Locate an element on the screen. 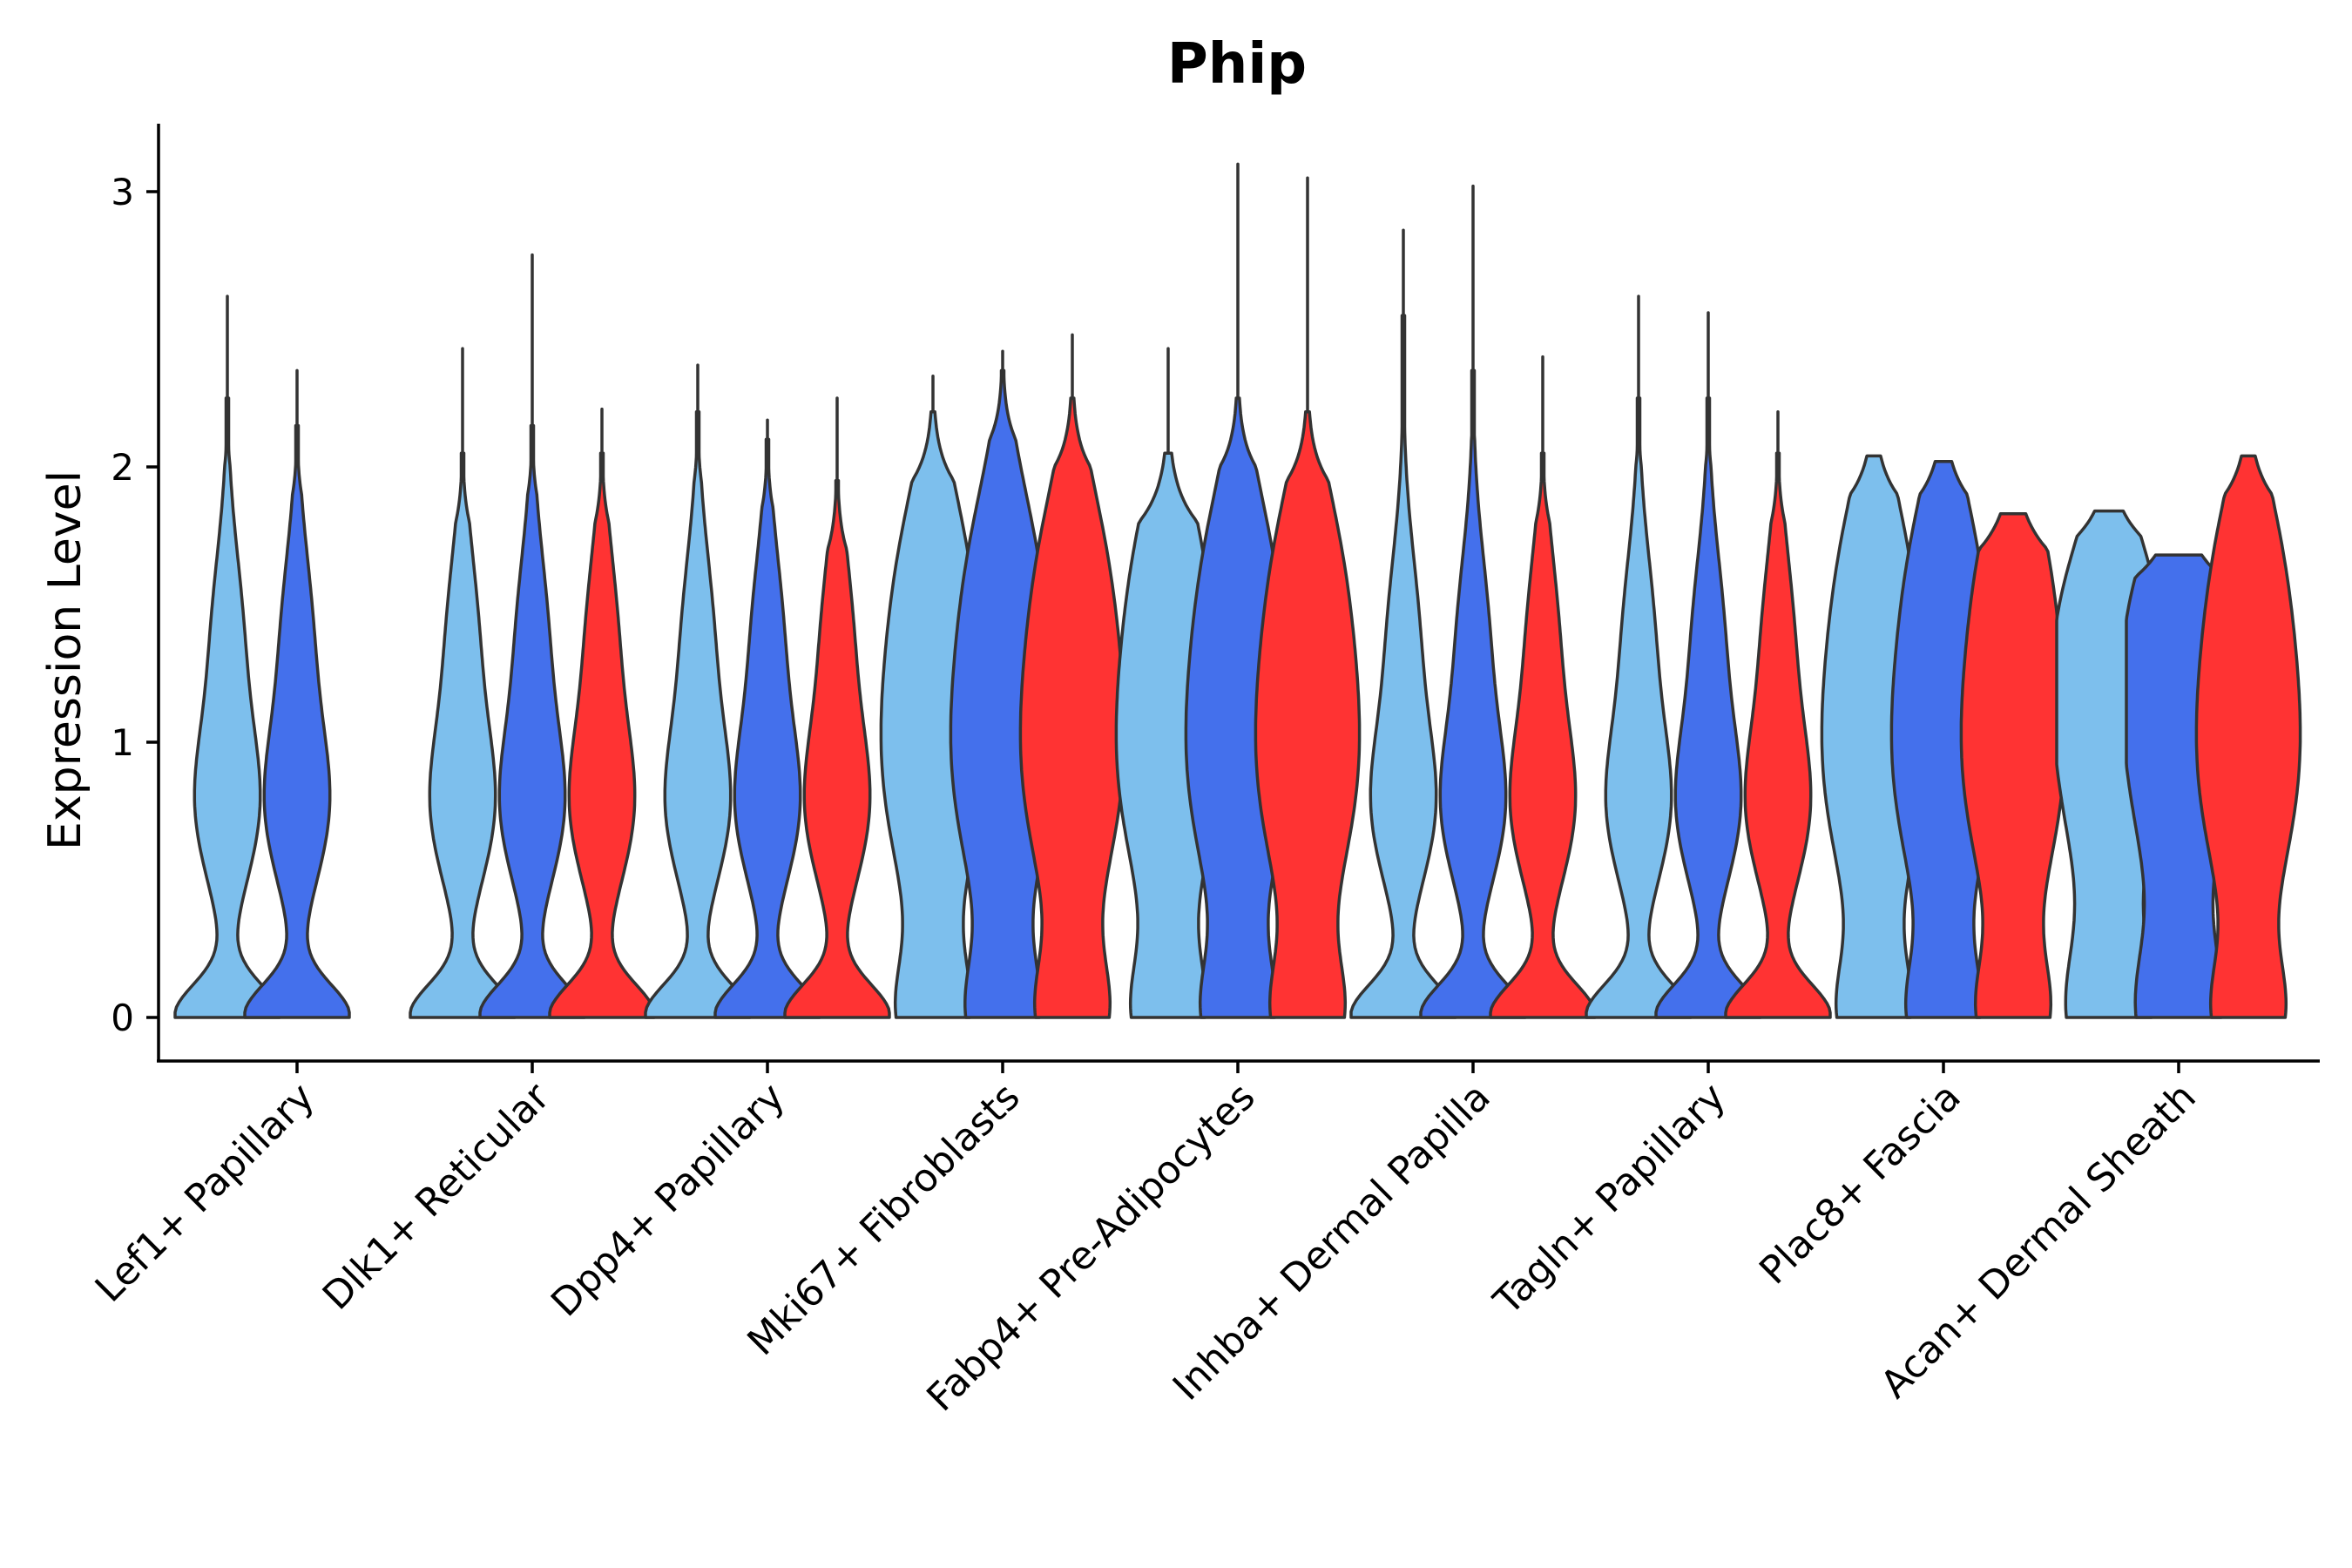  x-tick-label: Dlk1+ Reticular is located at coordinates (437, 1196).